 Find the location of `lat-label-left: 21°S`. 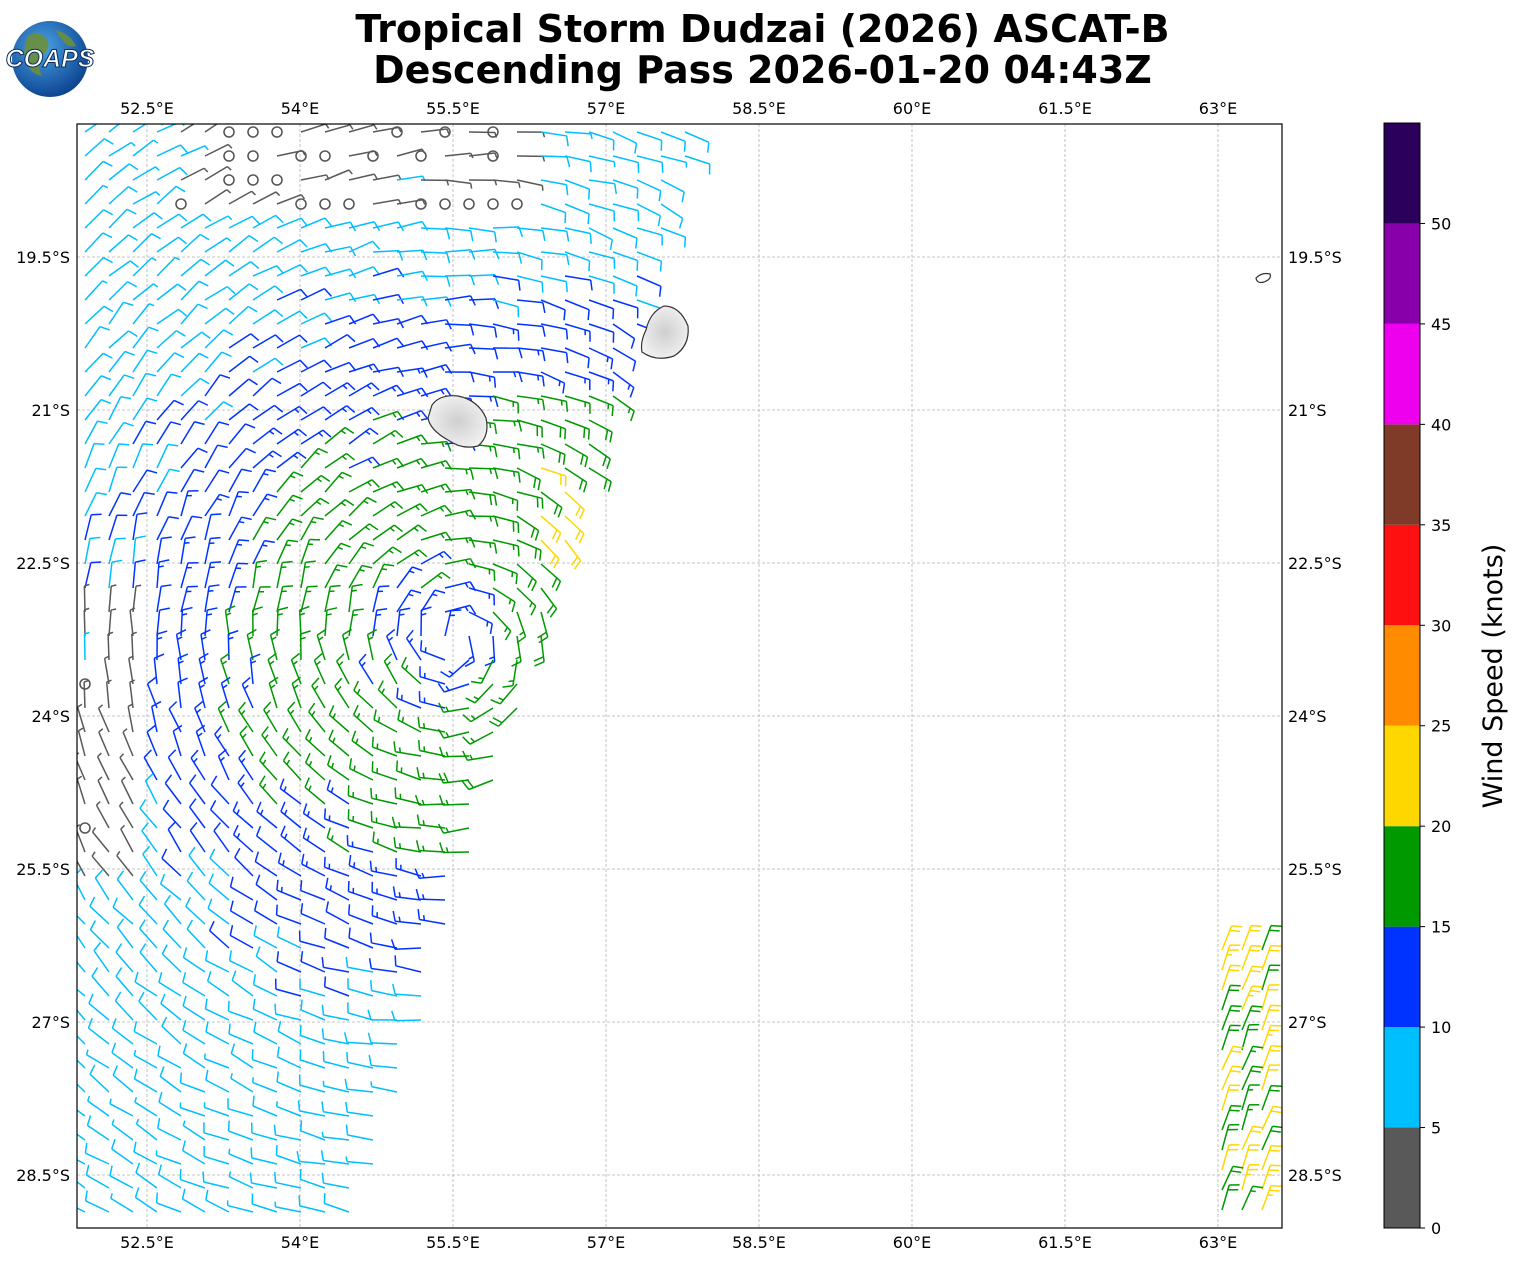

lat-label-left: 21°S is located at coordinates (50, 410).